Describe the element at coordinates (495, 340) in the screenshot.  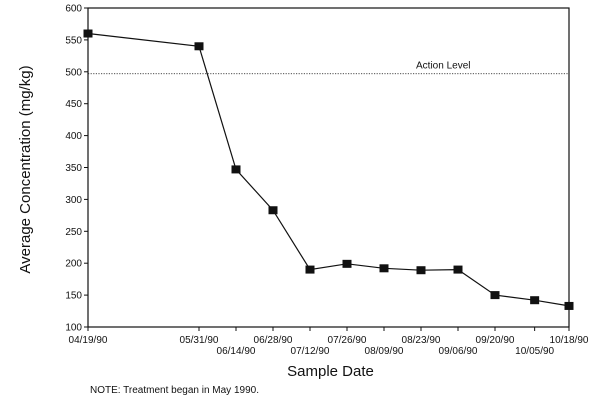
I see `x-tick-label: 09/20/90` at that location.